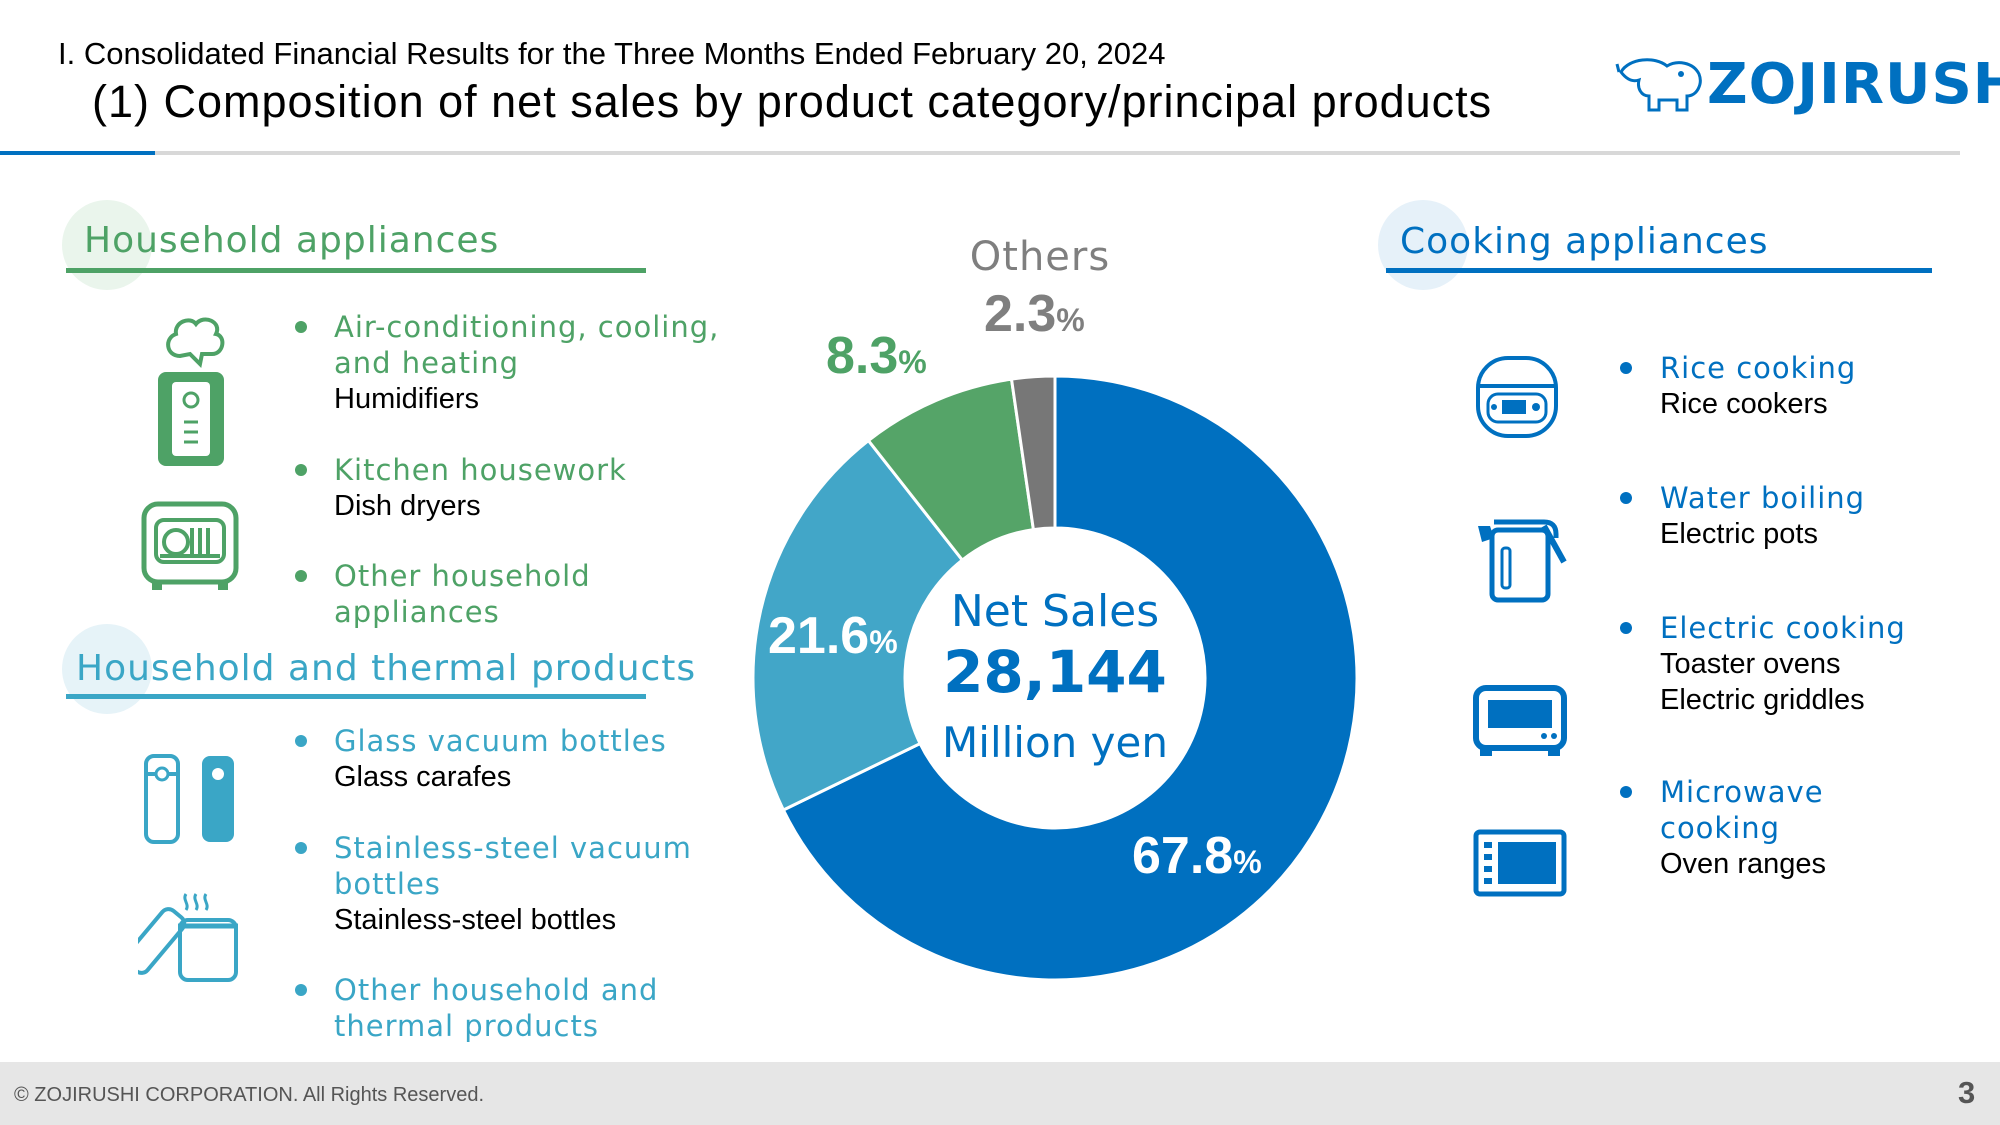 The width and height of the screenshot is (2000, 1125). I want to click on product-label: Toaster ovens, so click(1750, 664).